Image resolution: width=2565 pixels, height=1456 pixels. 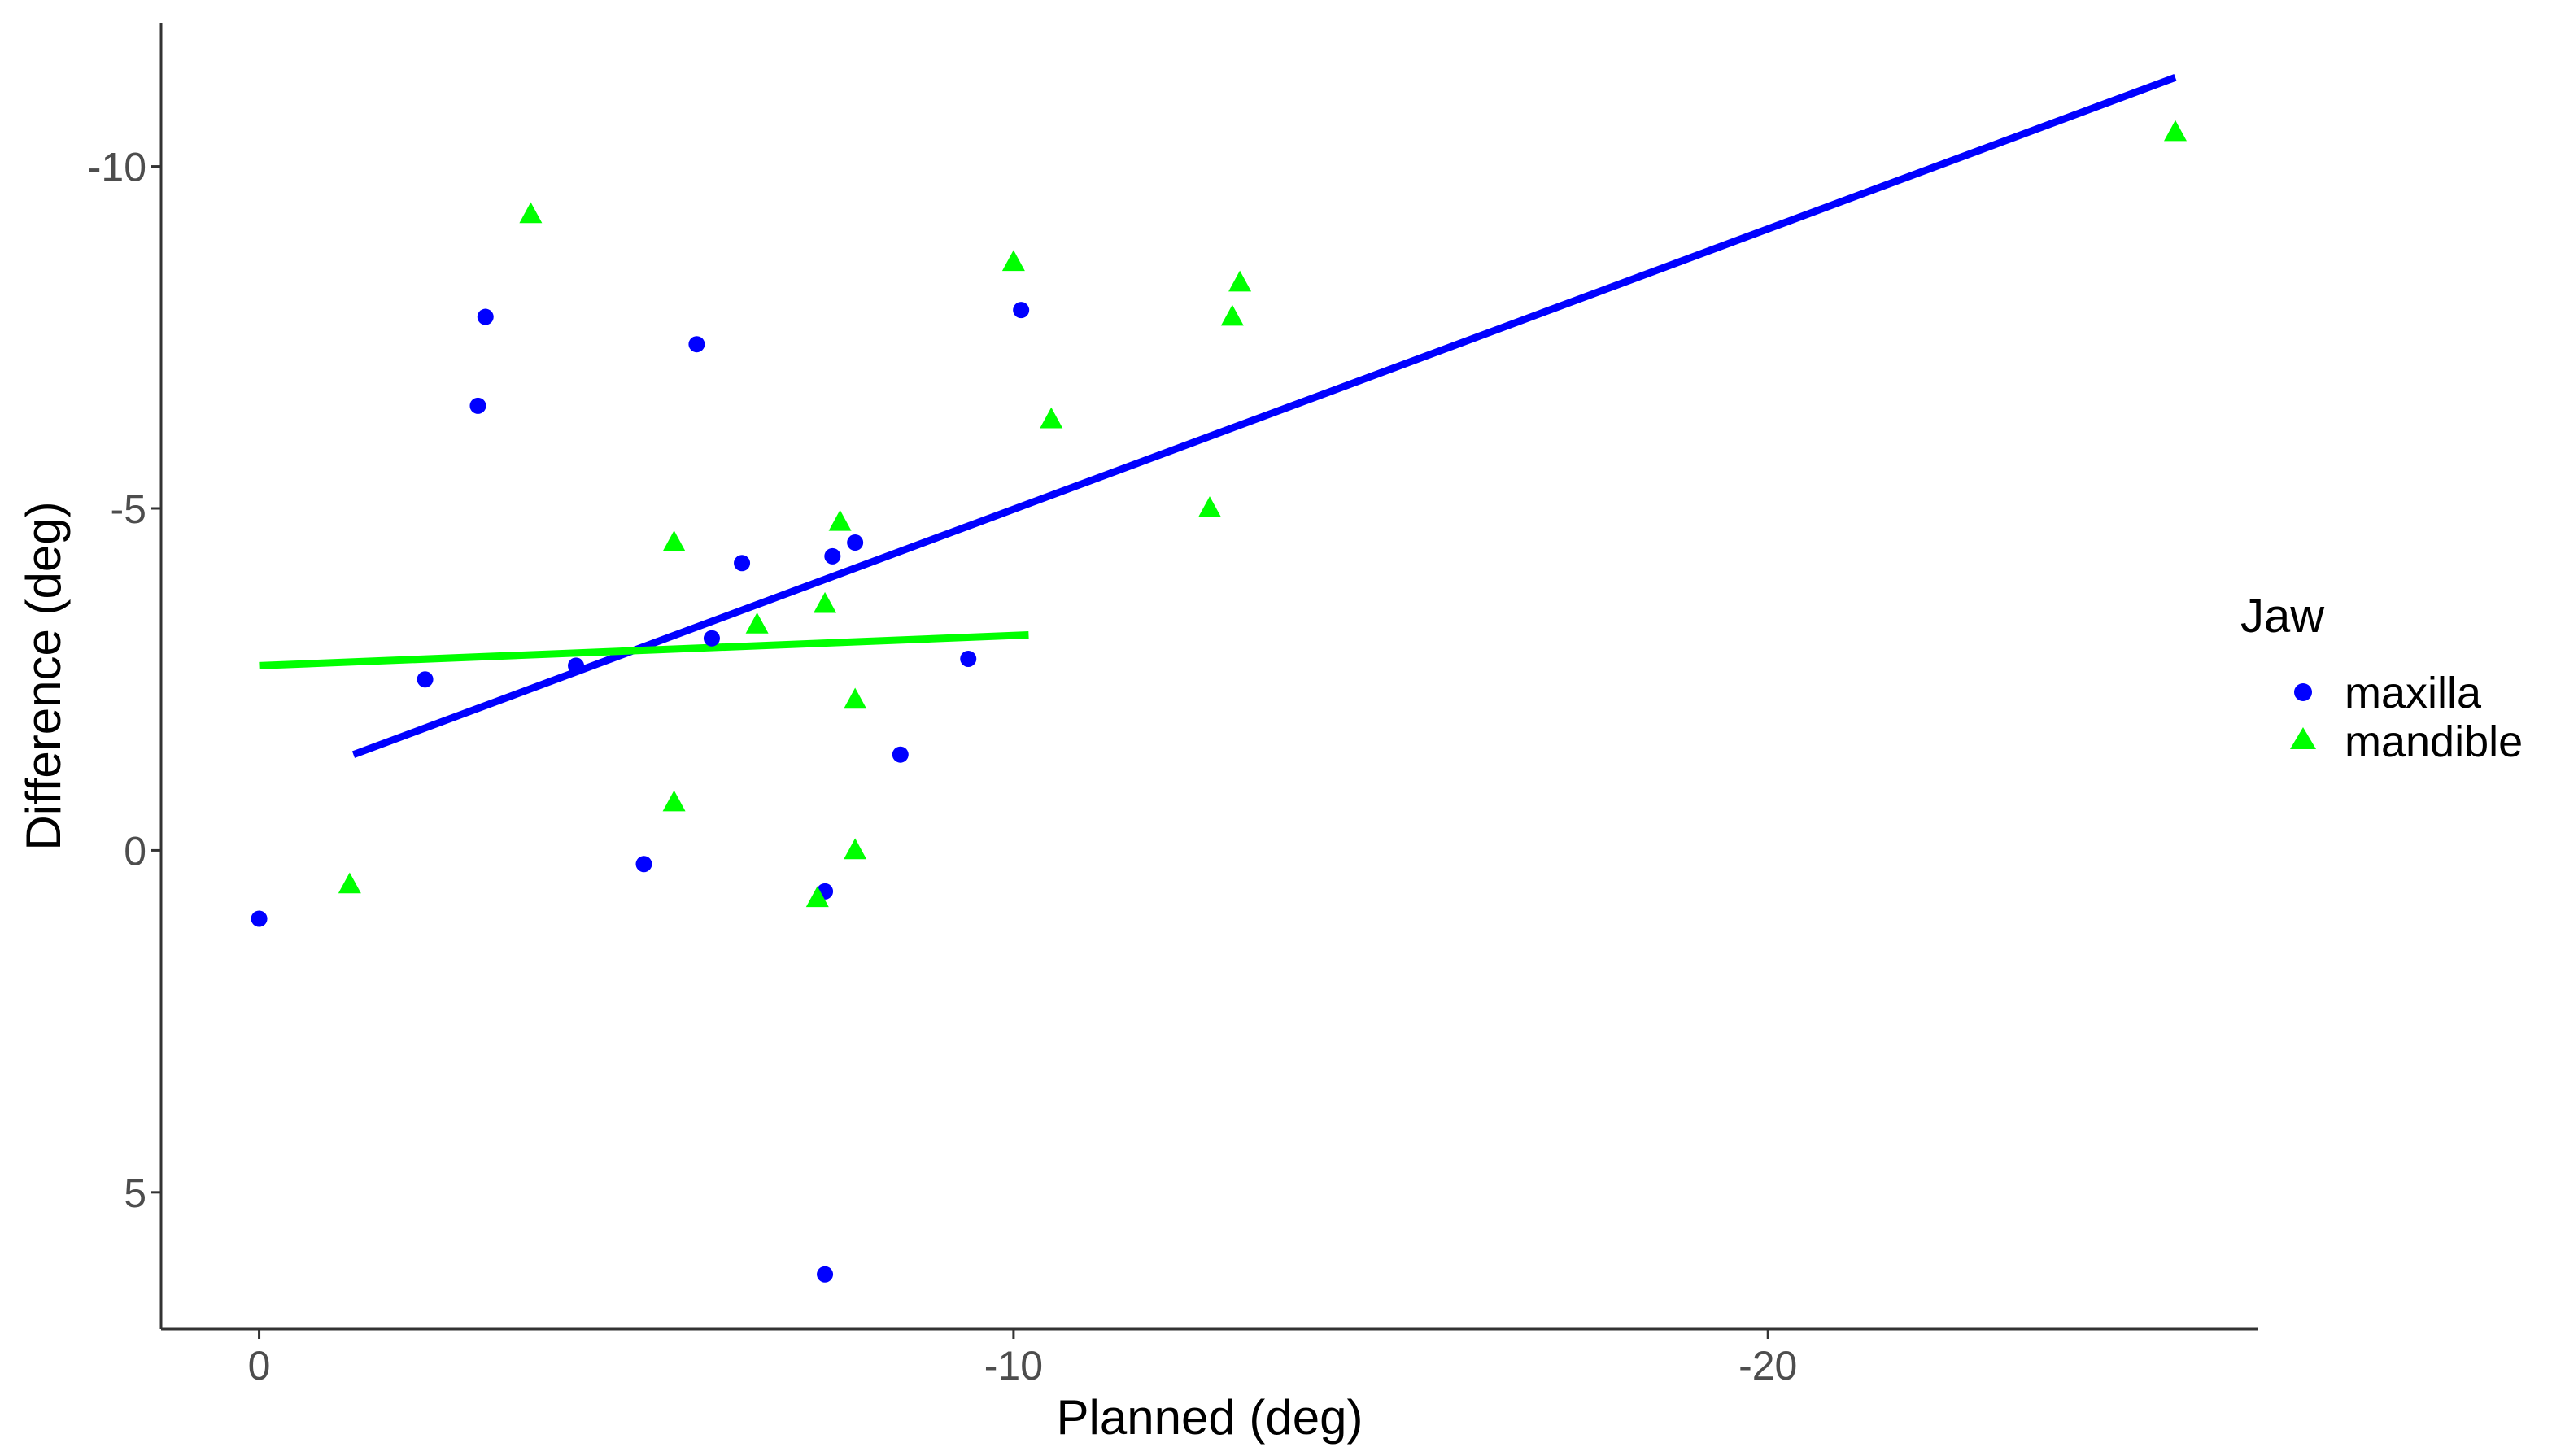 I want to click on x-ticks: 0 -10 -20, so click(x=1022, y=1359).